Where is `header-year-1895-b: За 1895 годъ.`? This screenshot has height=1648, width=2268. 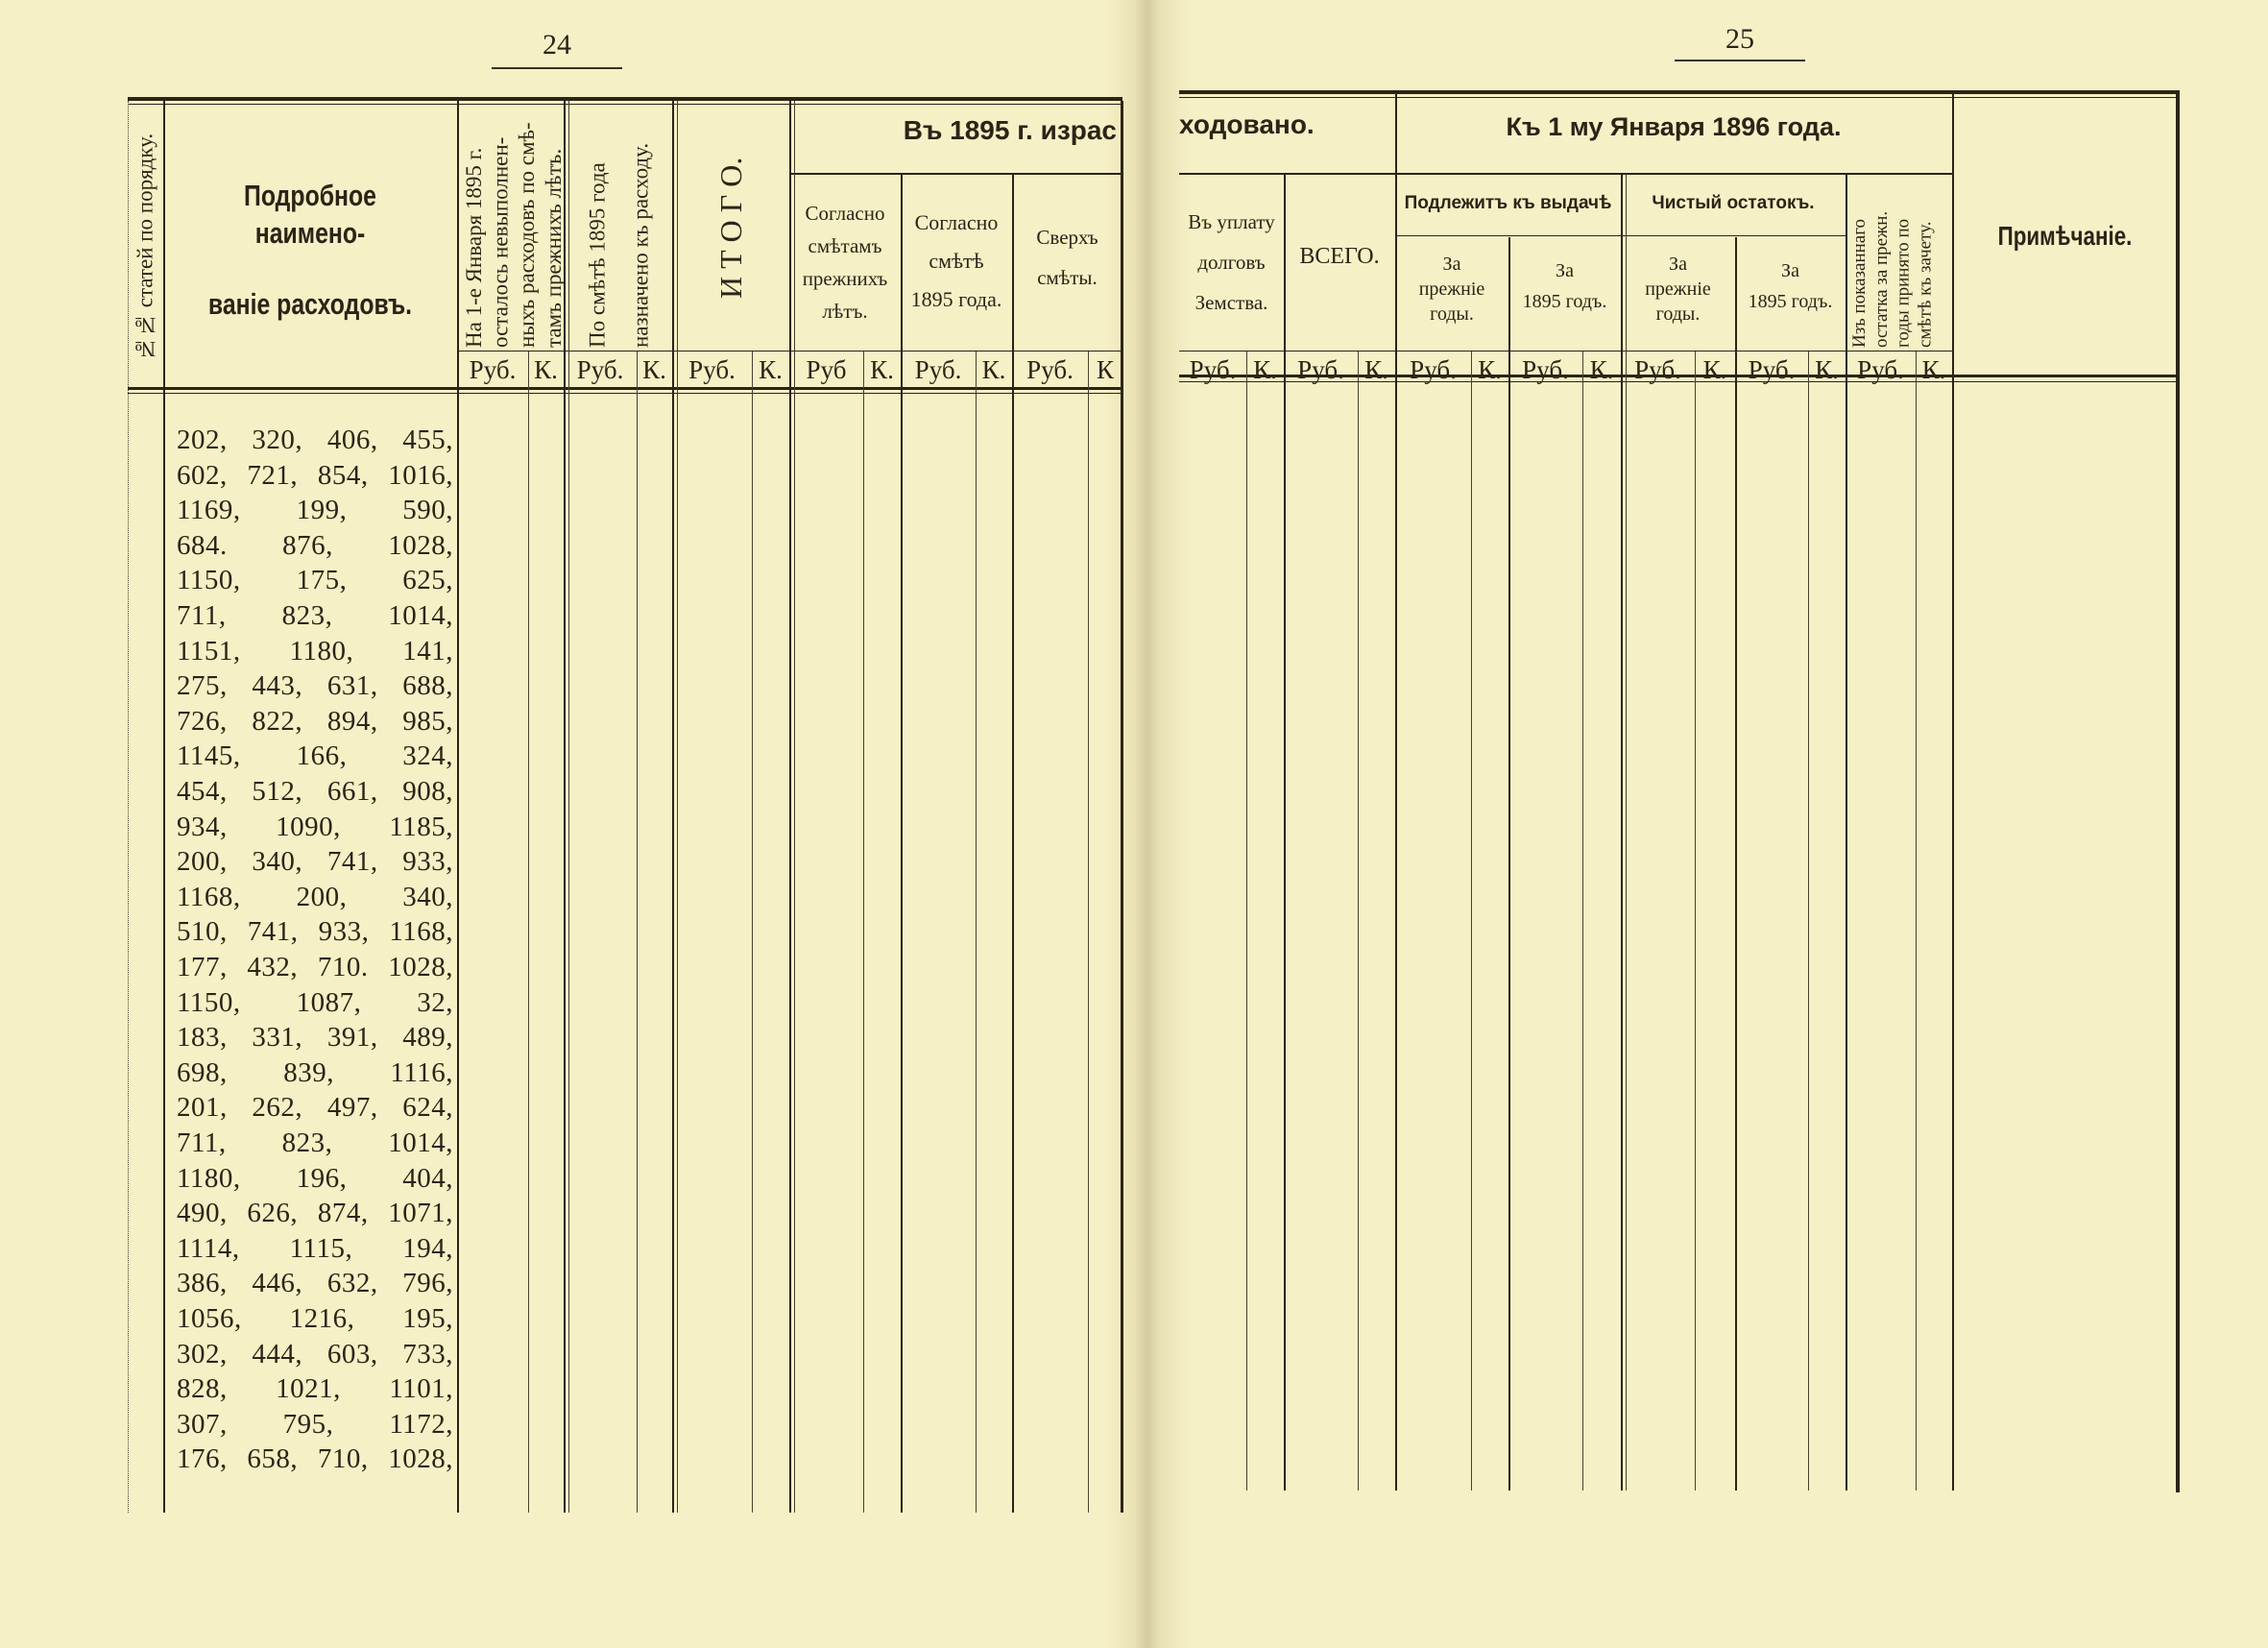 header-year-1895-b: За 1895 годъ. is located at coordinates (1790, 286).